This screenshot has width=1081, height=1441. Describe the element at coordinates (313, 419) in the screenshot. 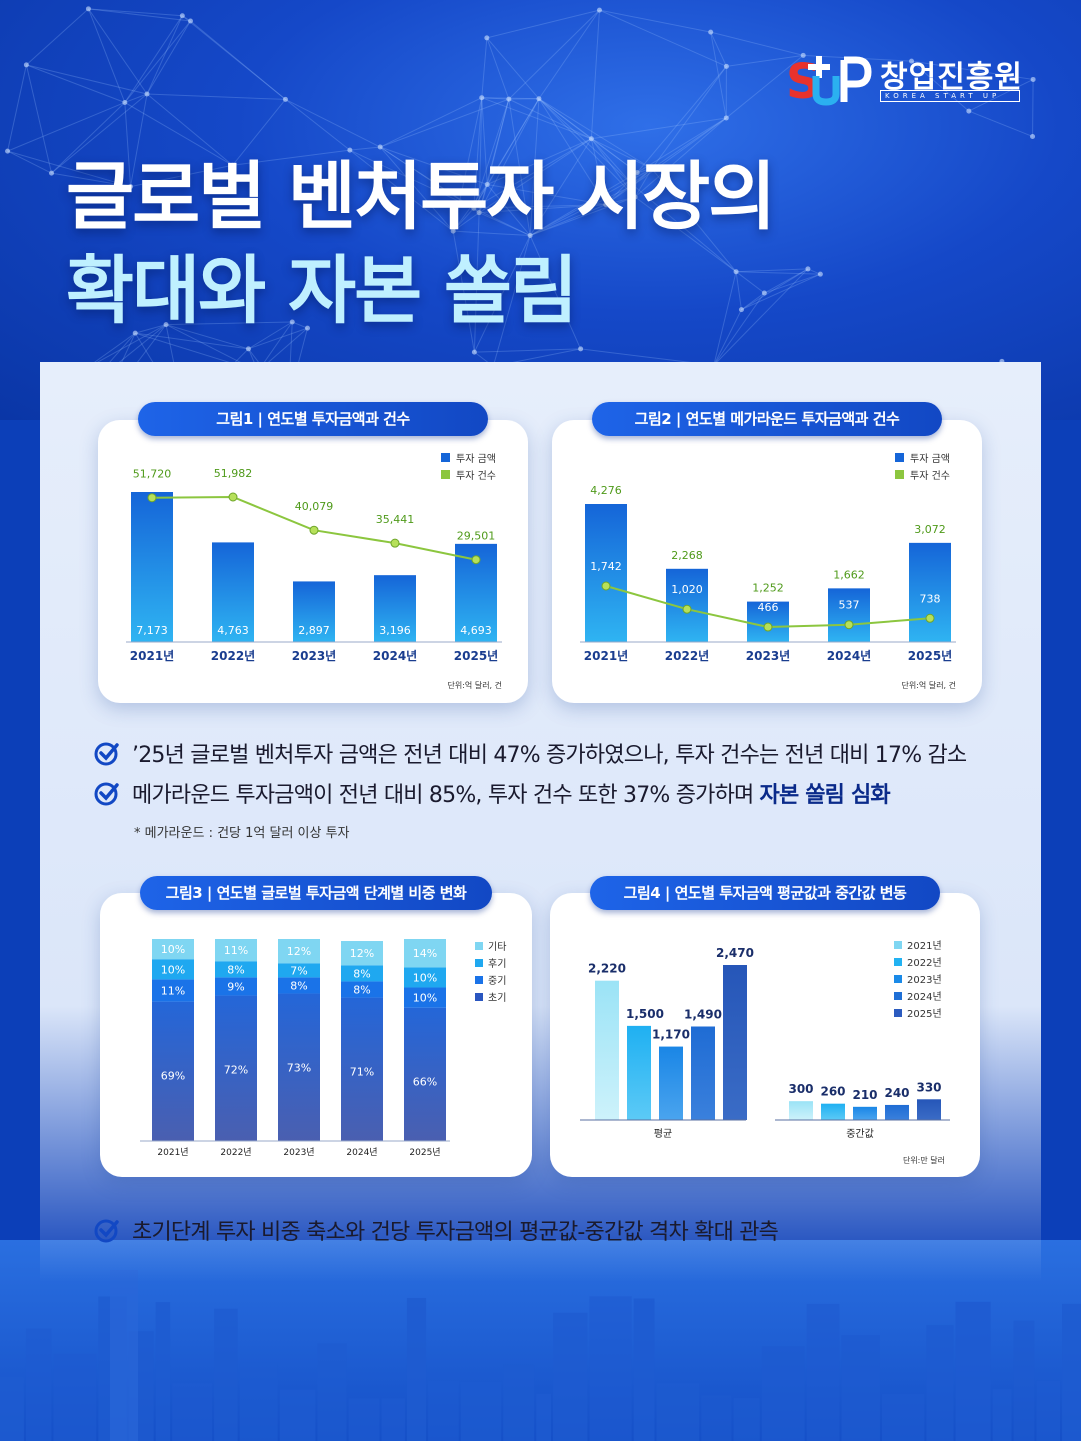

I see `chart-1-title: 그림1 | 연도별 투자금액과 건수` at that location.